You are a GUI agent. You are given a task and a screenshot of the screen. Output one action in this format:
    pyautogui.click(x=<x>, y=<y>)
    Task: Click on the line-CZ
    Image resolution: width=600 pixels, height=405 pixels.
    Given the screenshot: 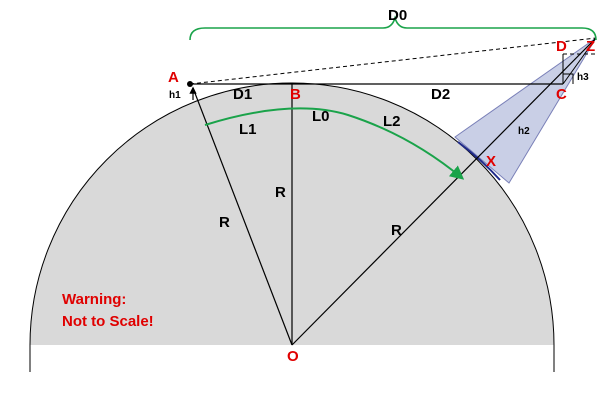 What is the action you would take?
    pyautogui.click(x=579, y=61)
    